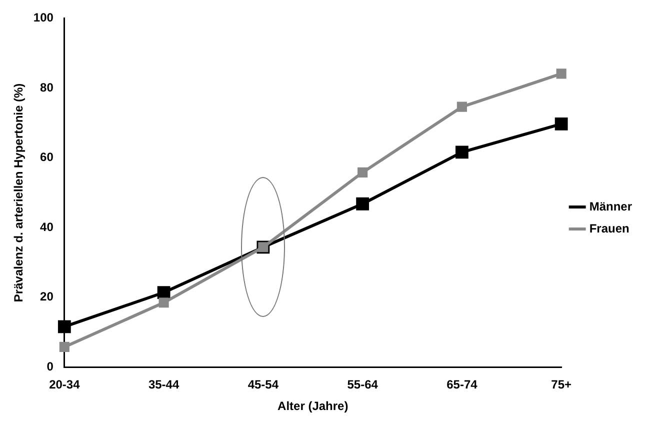 The height and width of the screenshot is (426, 654). I want to click on x-tick-label: 20-34, so click(64, 385).